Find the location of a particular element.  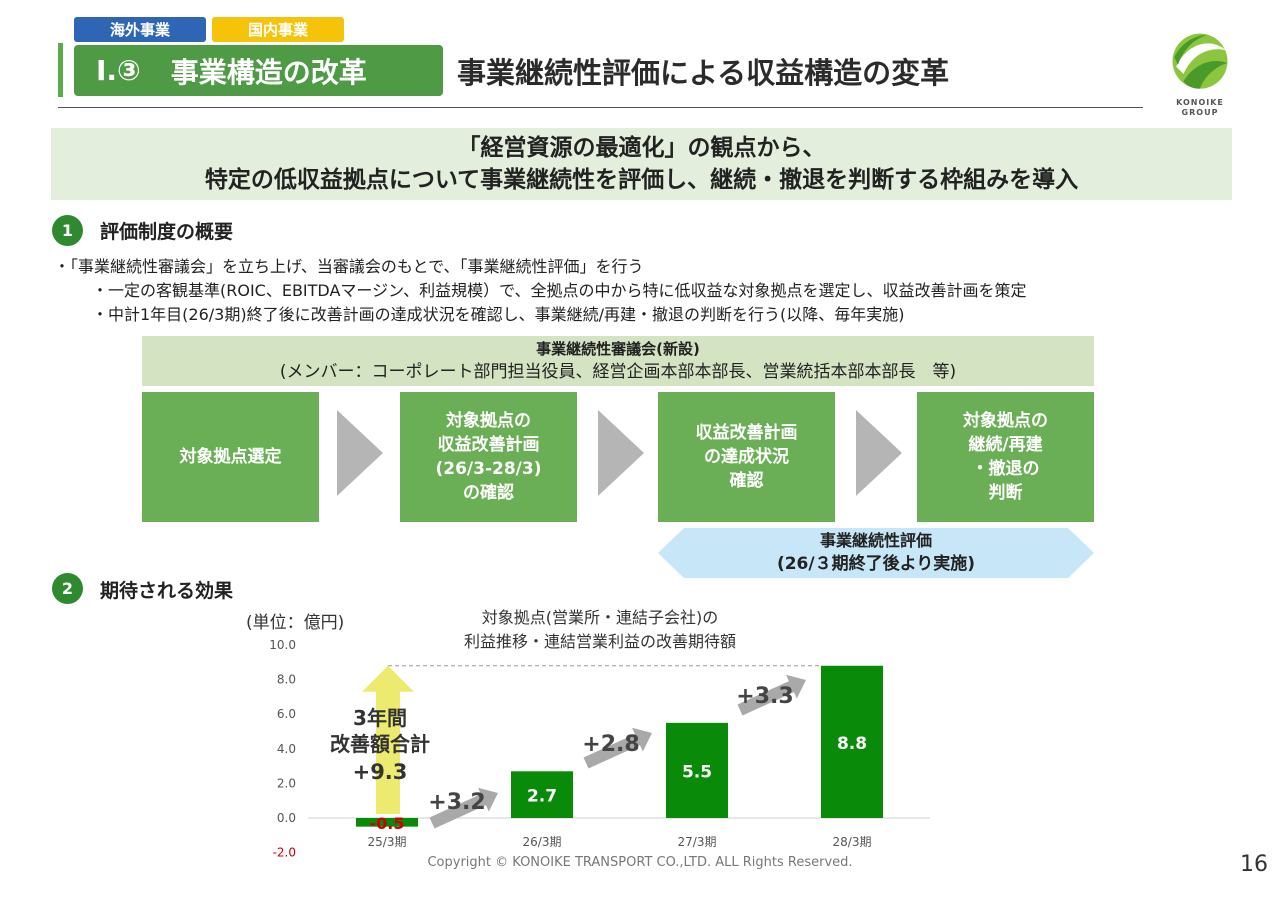

total-improvement-arrow is located at coordinates (388, 739).